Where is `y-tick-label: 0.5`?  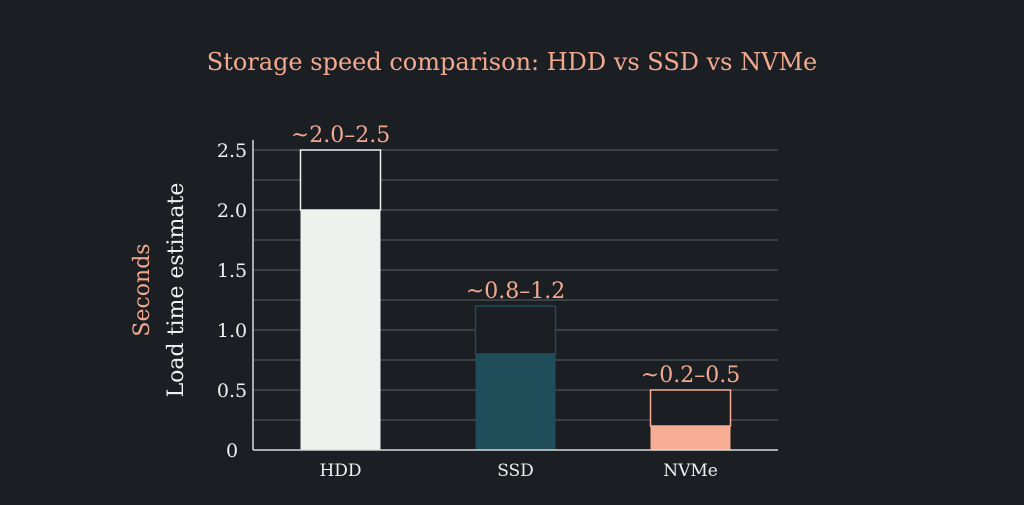
y-tick-label: 0.5 is located at coordinates (232, 391).